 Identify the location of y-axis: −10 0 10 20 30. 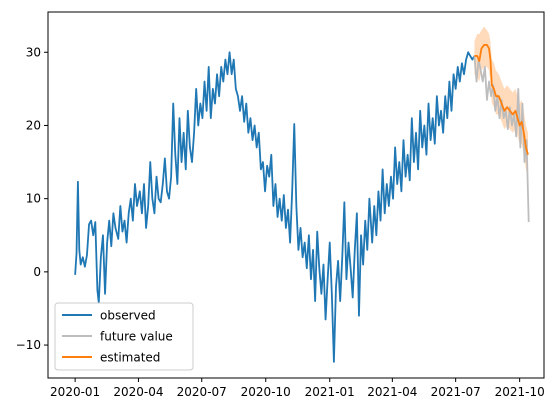
(32, 198).